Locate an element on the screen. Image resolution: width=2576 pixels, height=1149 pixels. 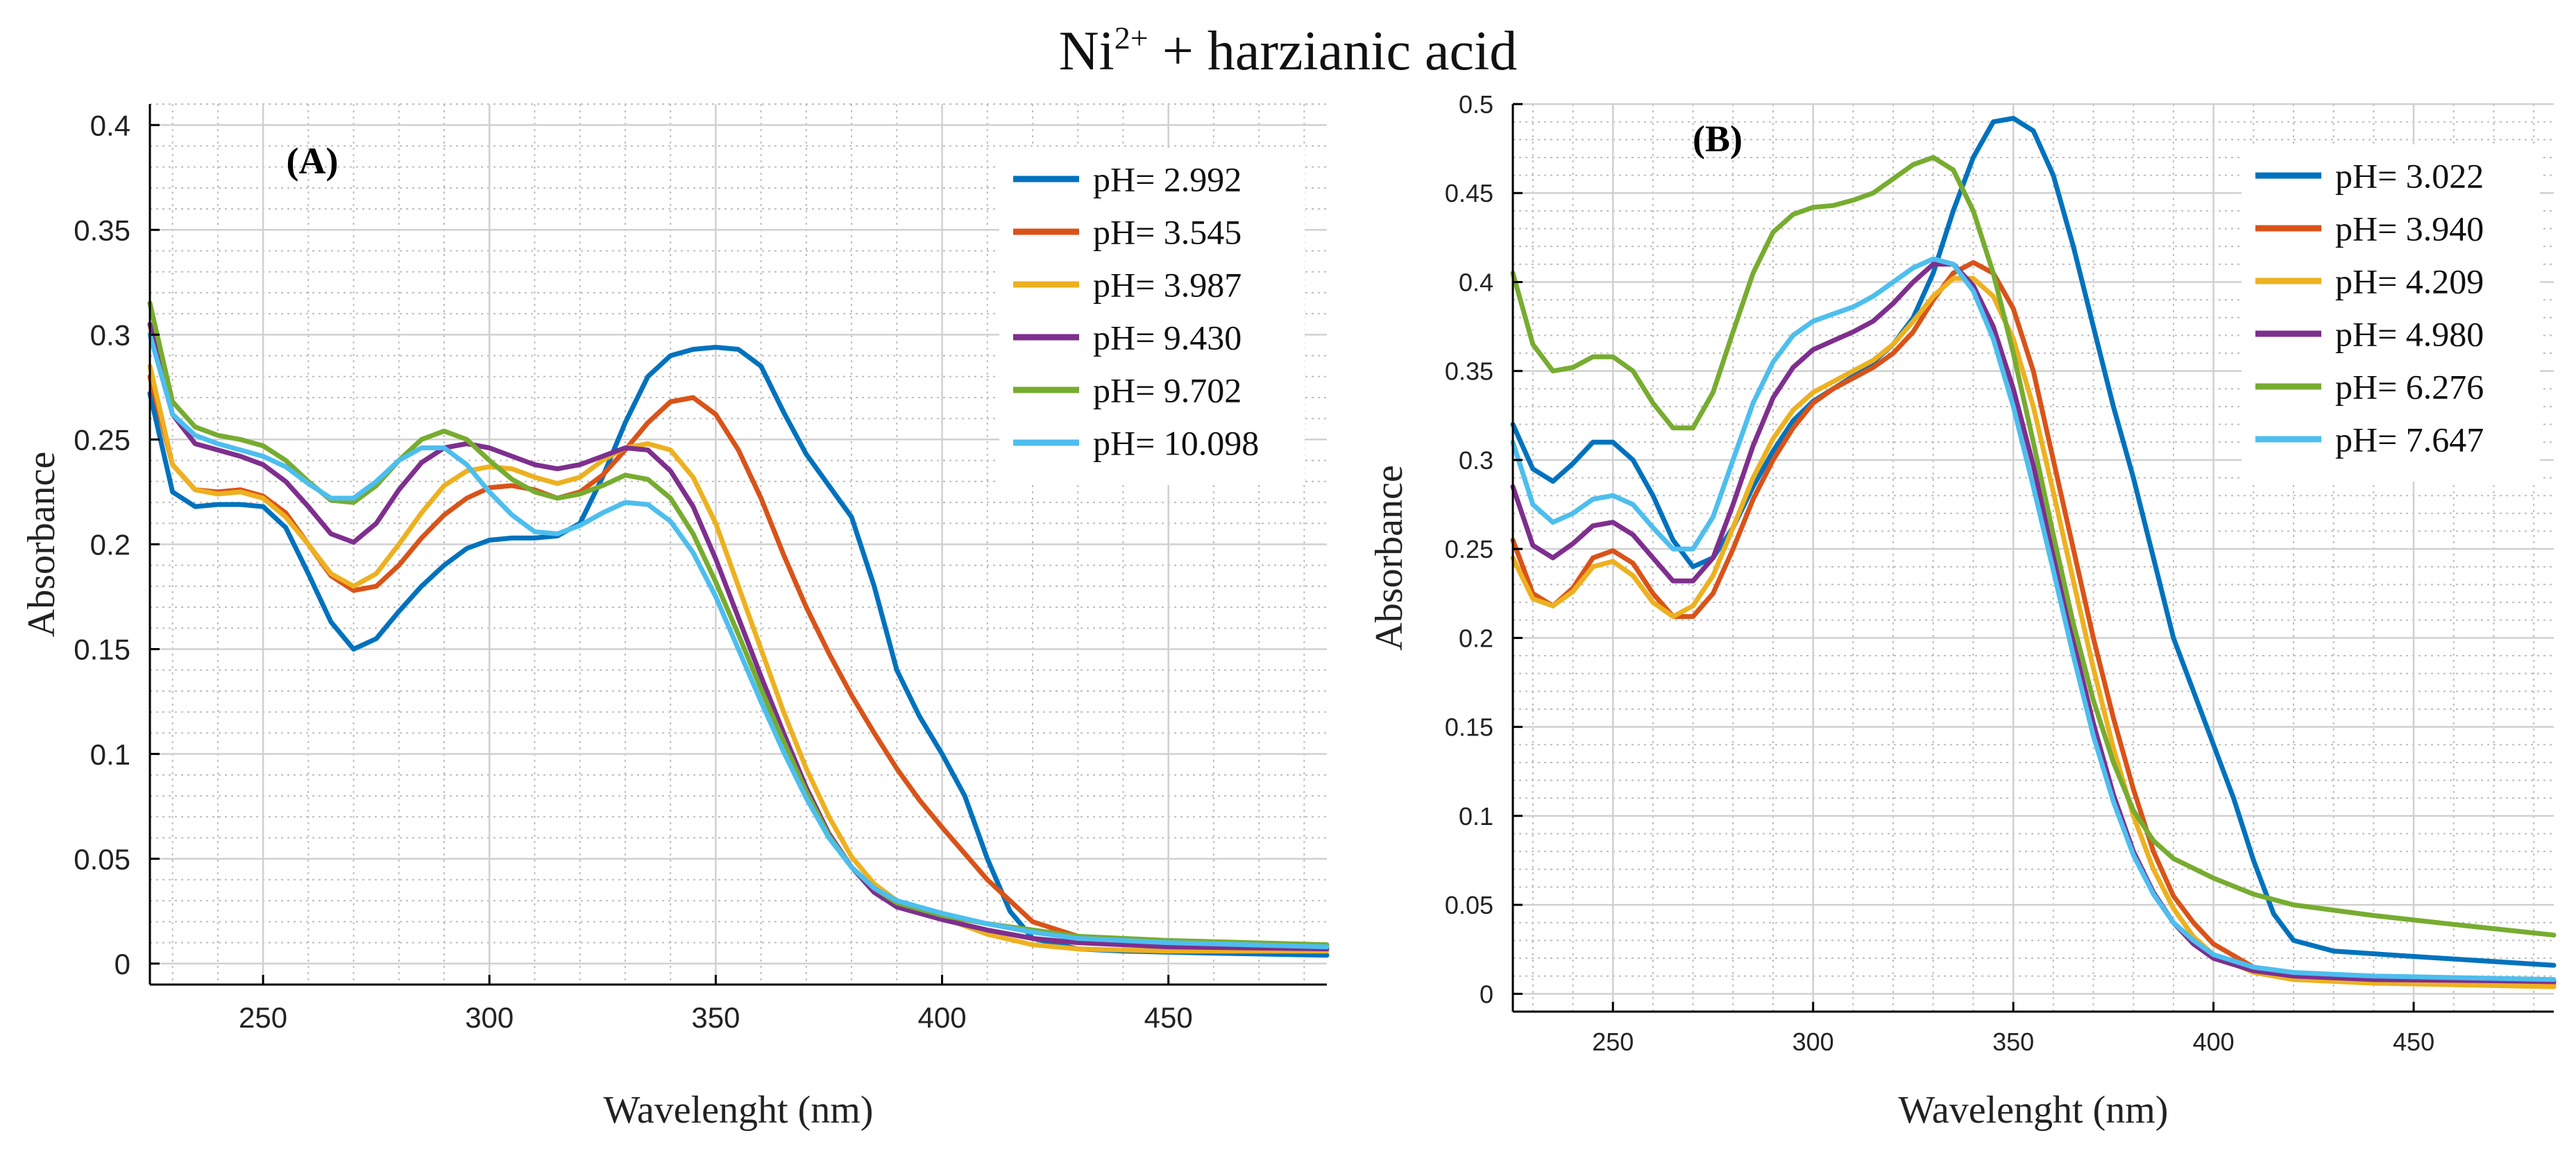
figure-title: Ni2+ + harzianic acid is located at coordinates (1288, 51).